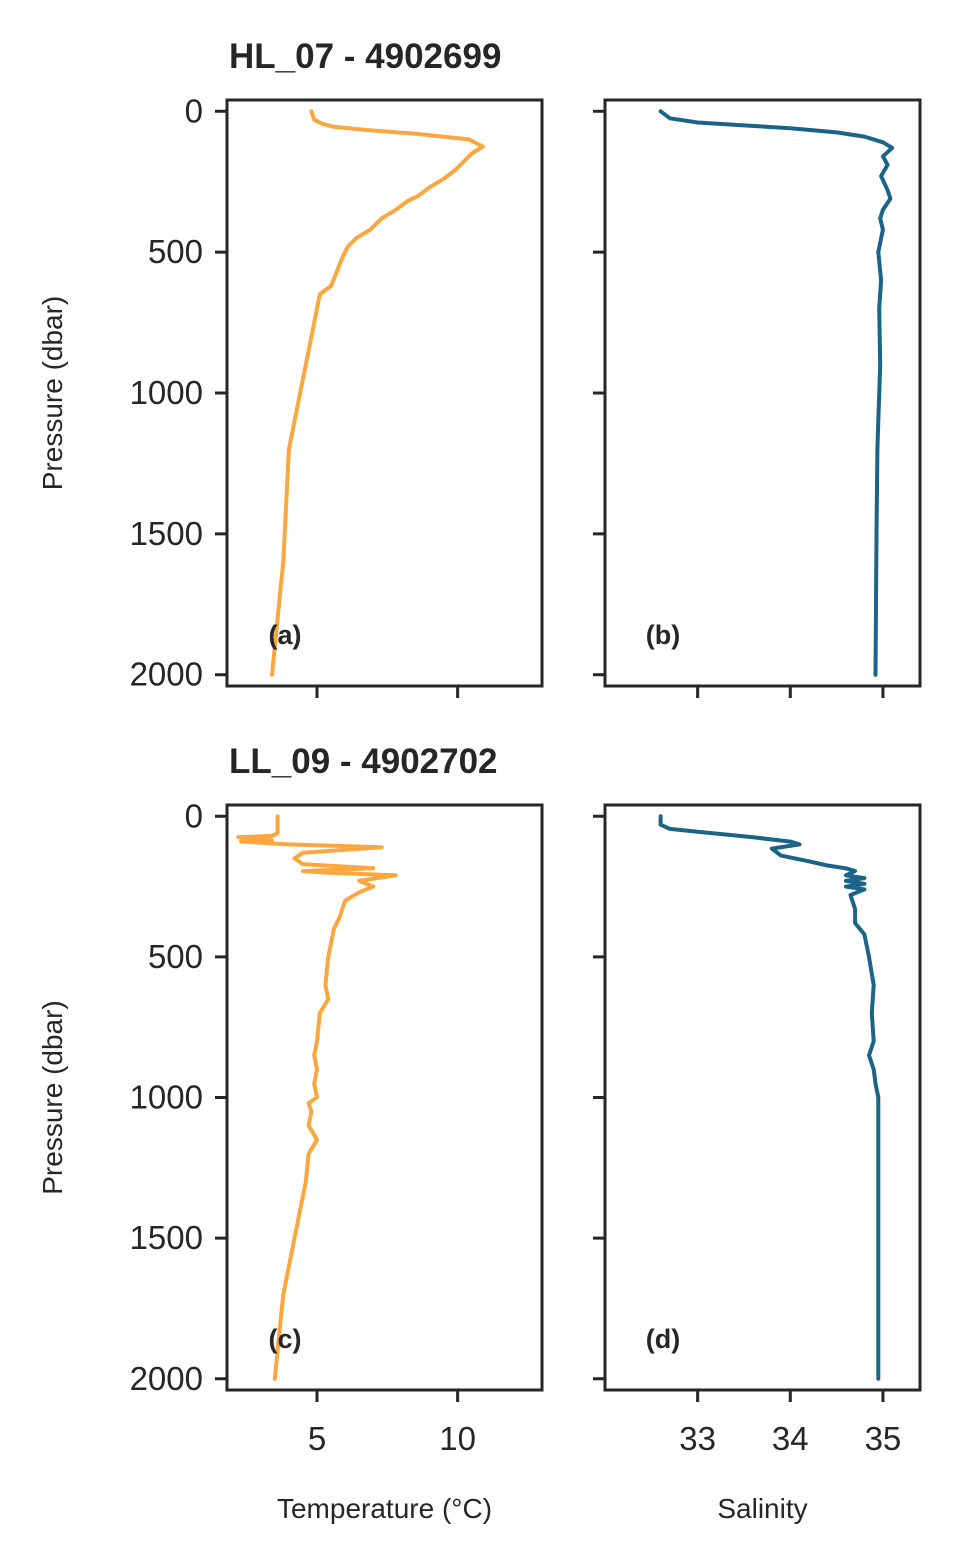 This screenshot has width=955, height=1564. Describe the element at coordinates (317, 1097) in the screenshot. I see `profile-line-c` at that location.